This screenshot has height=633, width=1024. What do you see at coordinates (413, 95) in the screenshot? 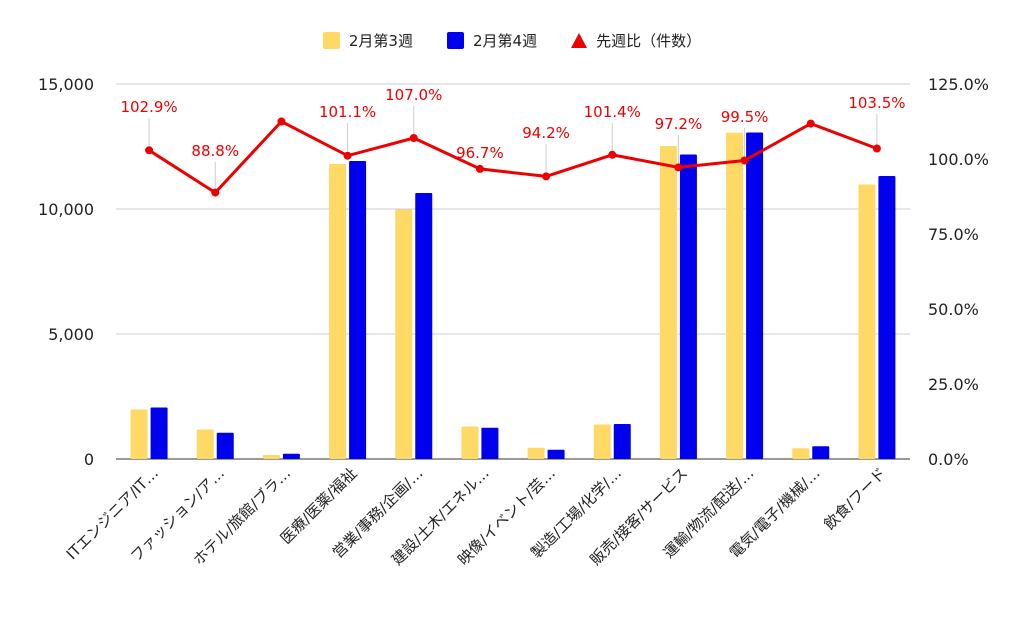
I see `data-label: 107.0%` at bounding box center [413, 95].